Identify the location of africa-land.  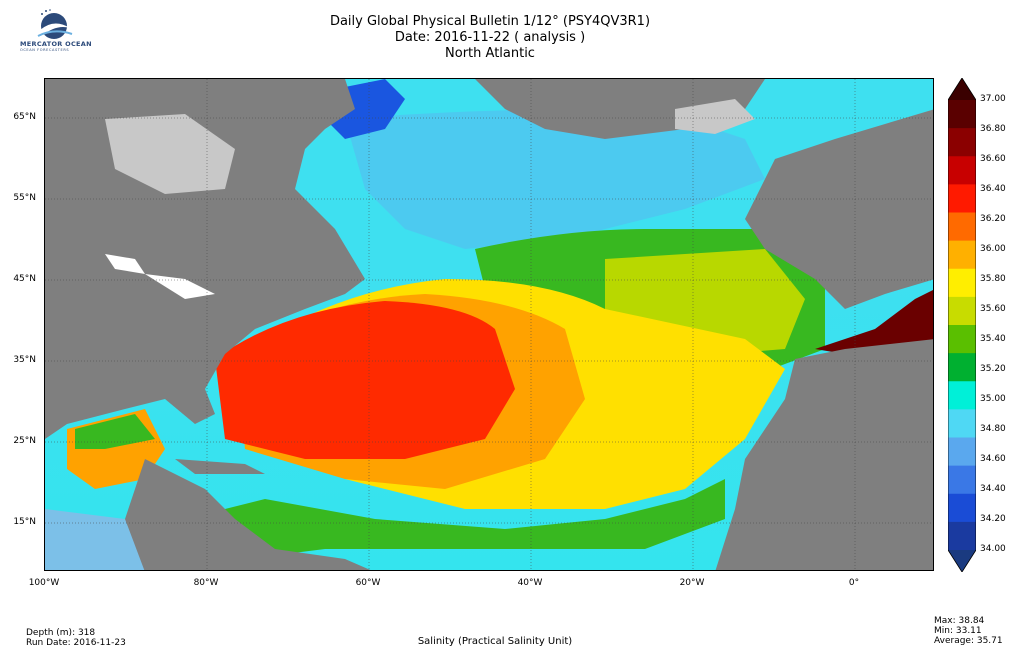
(824, 454).